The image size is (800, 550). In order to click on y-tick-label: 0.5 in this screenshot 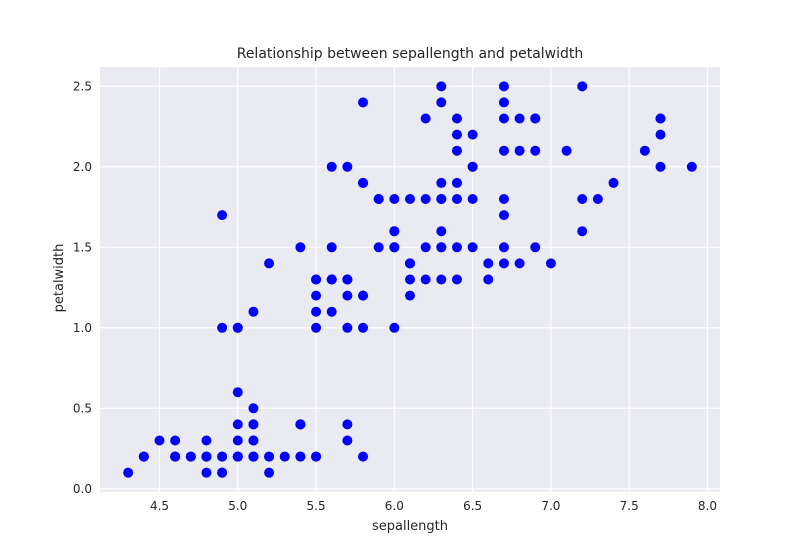, I will do `click(82, 408)`.